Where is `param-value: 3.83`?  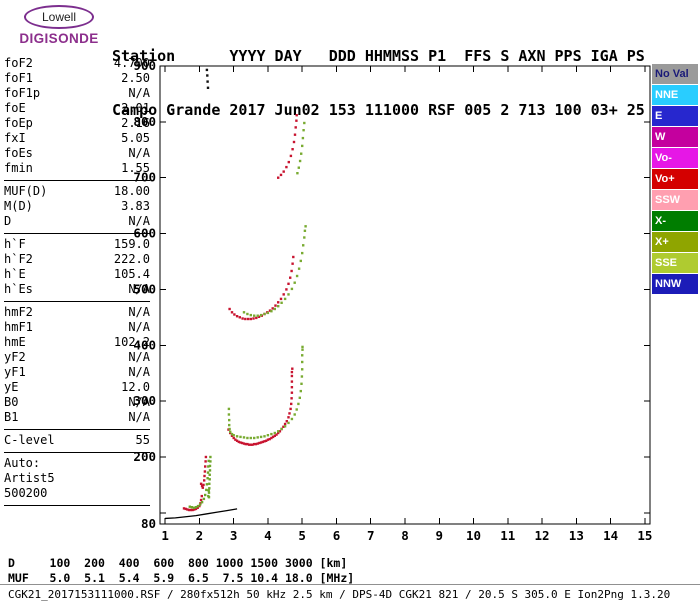 param-value: 3.83 is located at coordinates (135, 206).